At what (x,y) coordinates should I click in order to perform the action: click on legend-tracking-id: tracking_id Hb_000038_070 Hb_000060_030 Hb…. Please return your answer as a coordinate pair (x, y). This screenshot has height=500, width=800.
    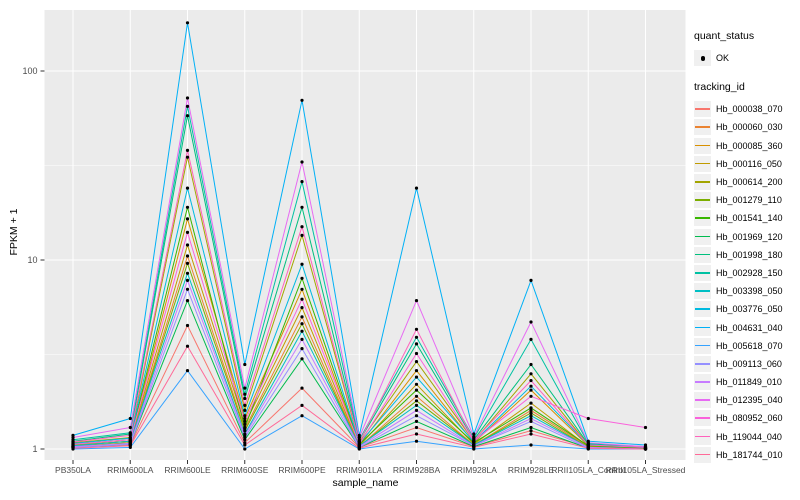
    Looking at the image, I should click on (747, 272).